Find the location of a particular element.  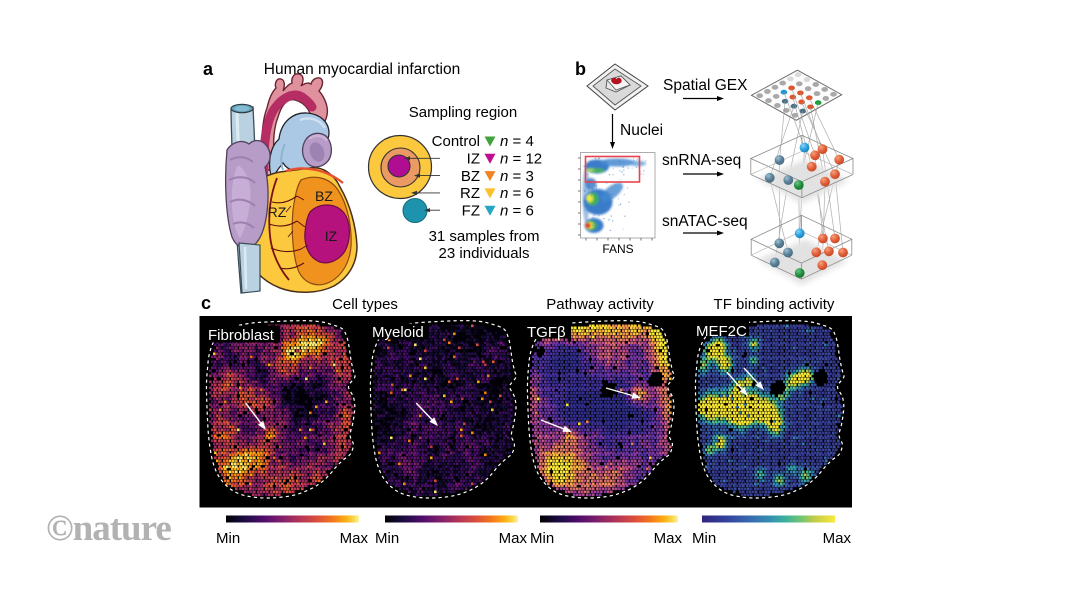

svg-text: n = 4 is located at coordinates (517, 141).